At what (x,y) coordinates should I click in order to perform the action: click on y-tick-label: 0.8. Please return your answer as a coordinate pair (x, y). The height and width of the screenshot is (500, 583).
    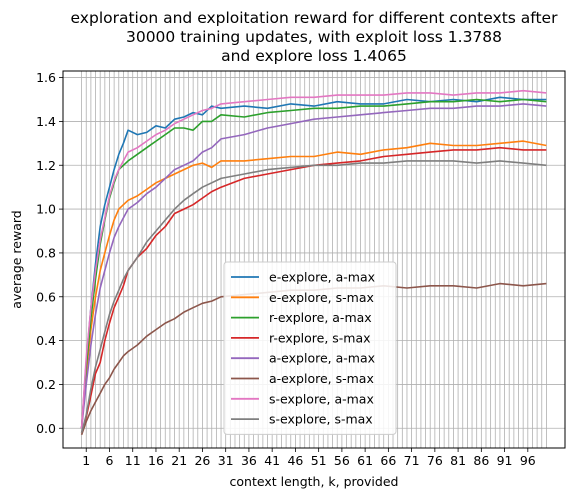
    Looking at the image, I should click on (46, 252).